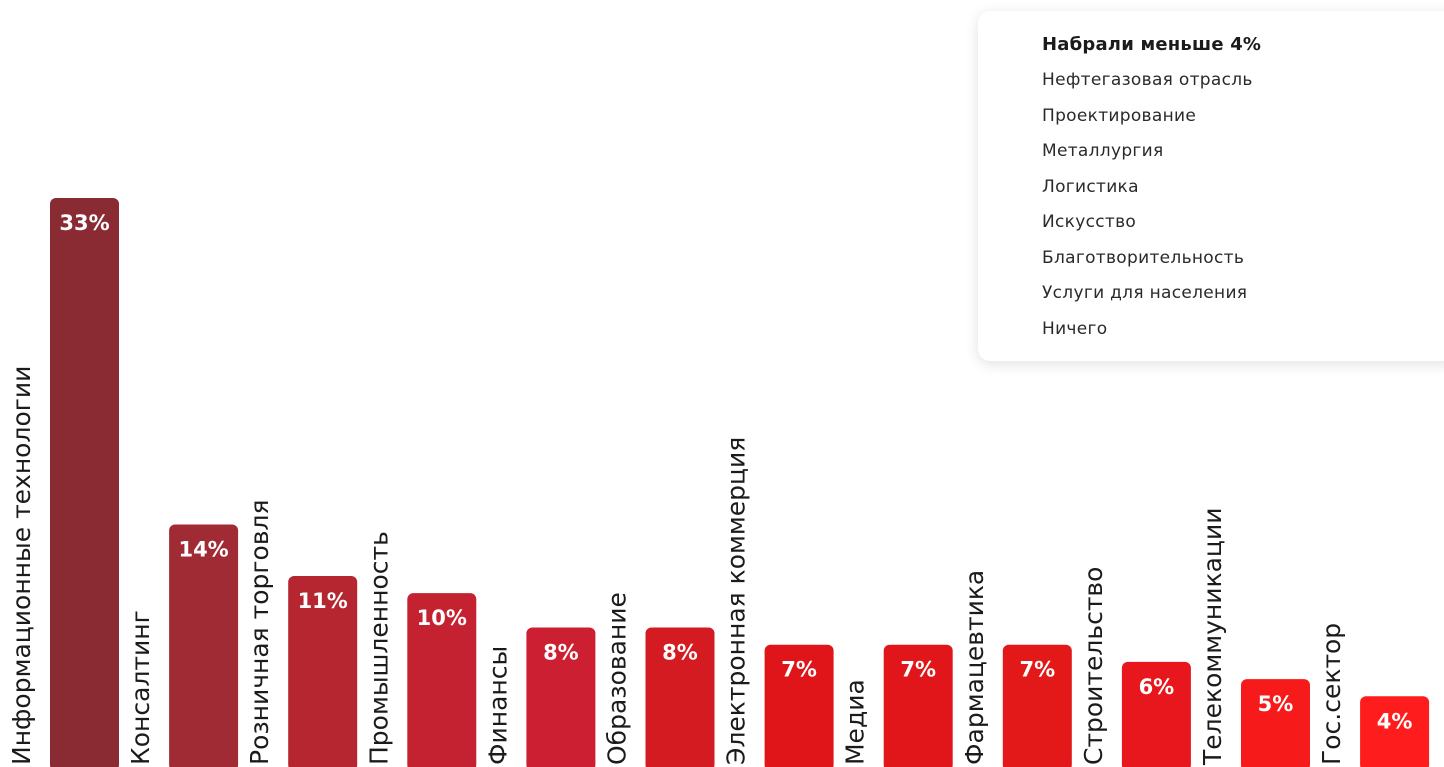 The height and width of the screenshot is (767, 1444). Describe the element at coordinates (1090, 186) in the screenshot. I see `legend-item: Логистика` at that location.